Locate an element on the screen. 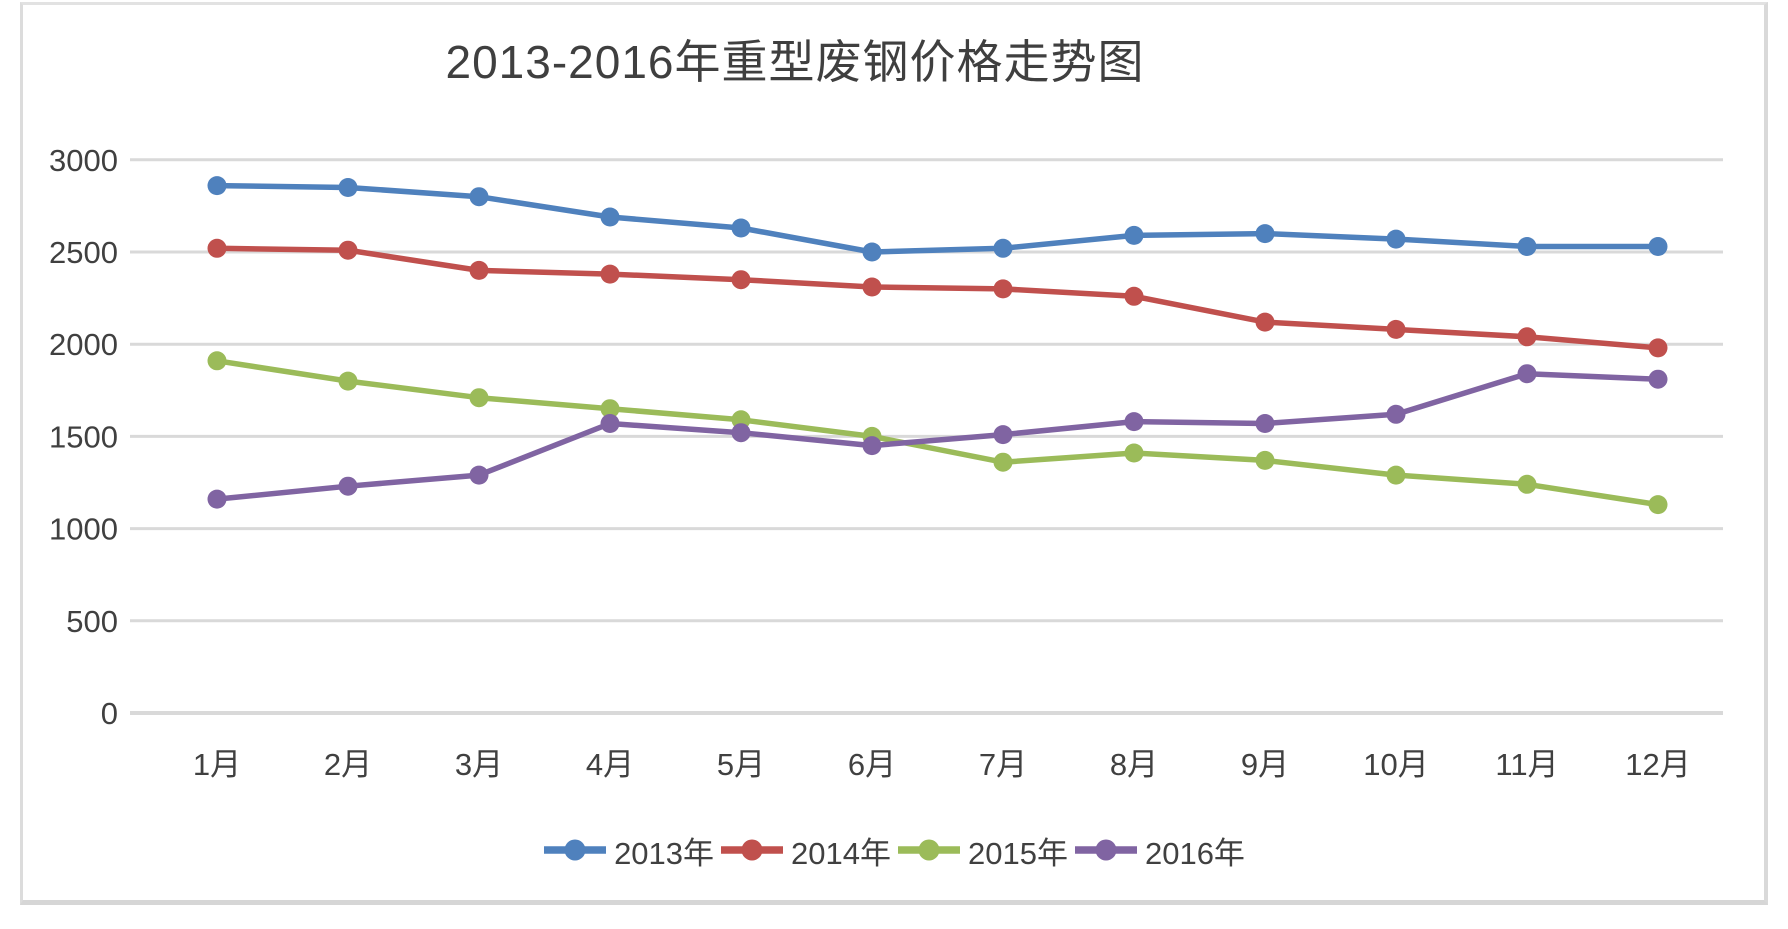 The height and width of the screenshot is (929, 1788). series-line-2014年 is located at coordinates (937, 298).